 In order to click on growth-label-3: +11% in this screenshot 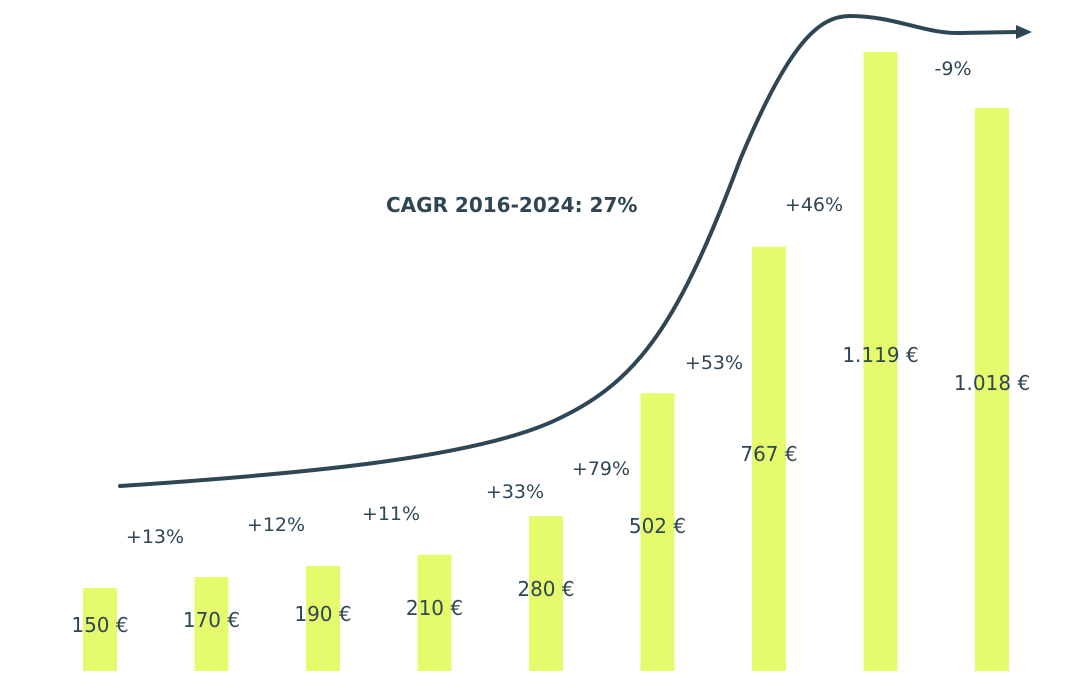, I will do `click(391, 514)`.